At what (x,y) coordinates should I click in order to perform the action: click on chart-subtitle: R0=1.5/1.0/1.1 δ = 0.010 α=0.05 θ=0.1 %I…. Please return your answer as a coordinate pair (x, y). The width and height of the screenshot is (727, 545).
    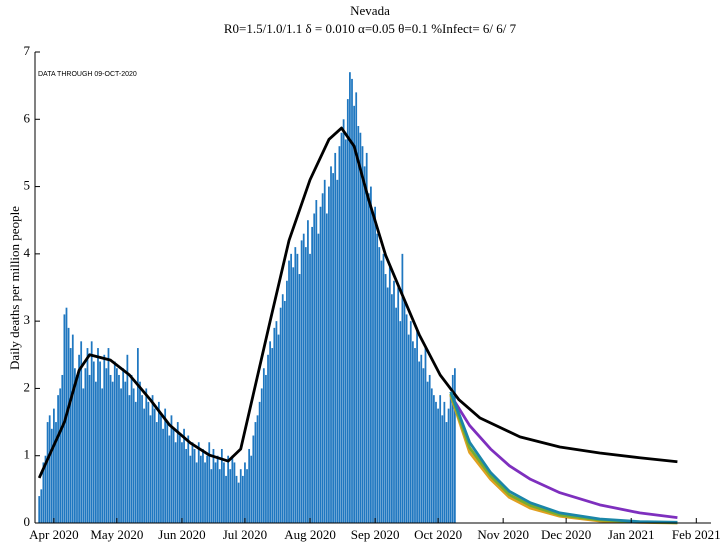
    Looking at the image, I should click on (370, 28).